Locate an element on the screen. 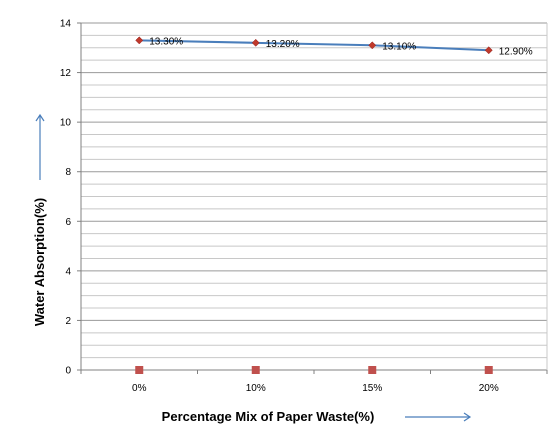 The image size is (550, 432). data-label: 13.10% is located at coordinates (399, 46).